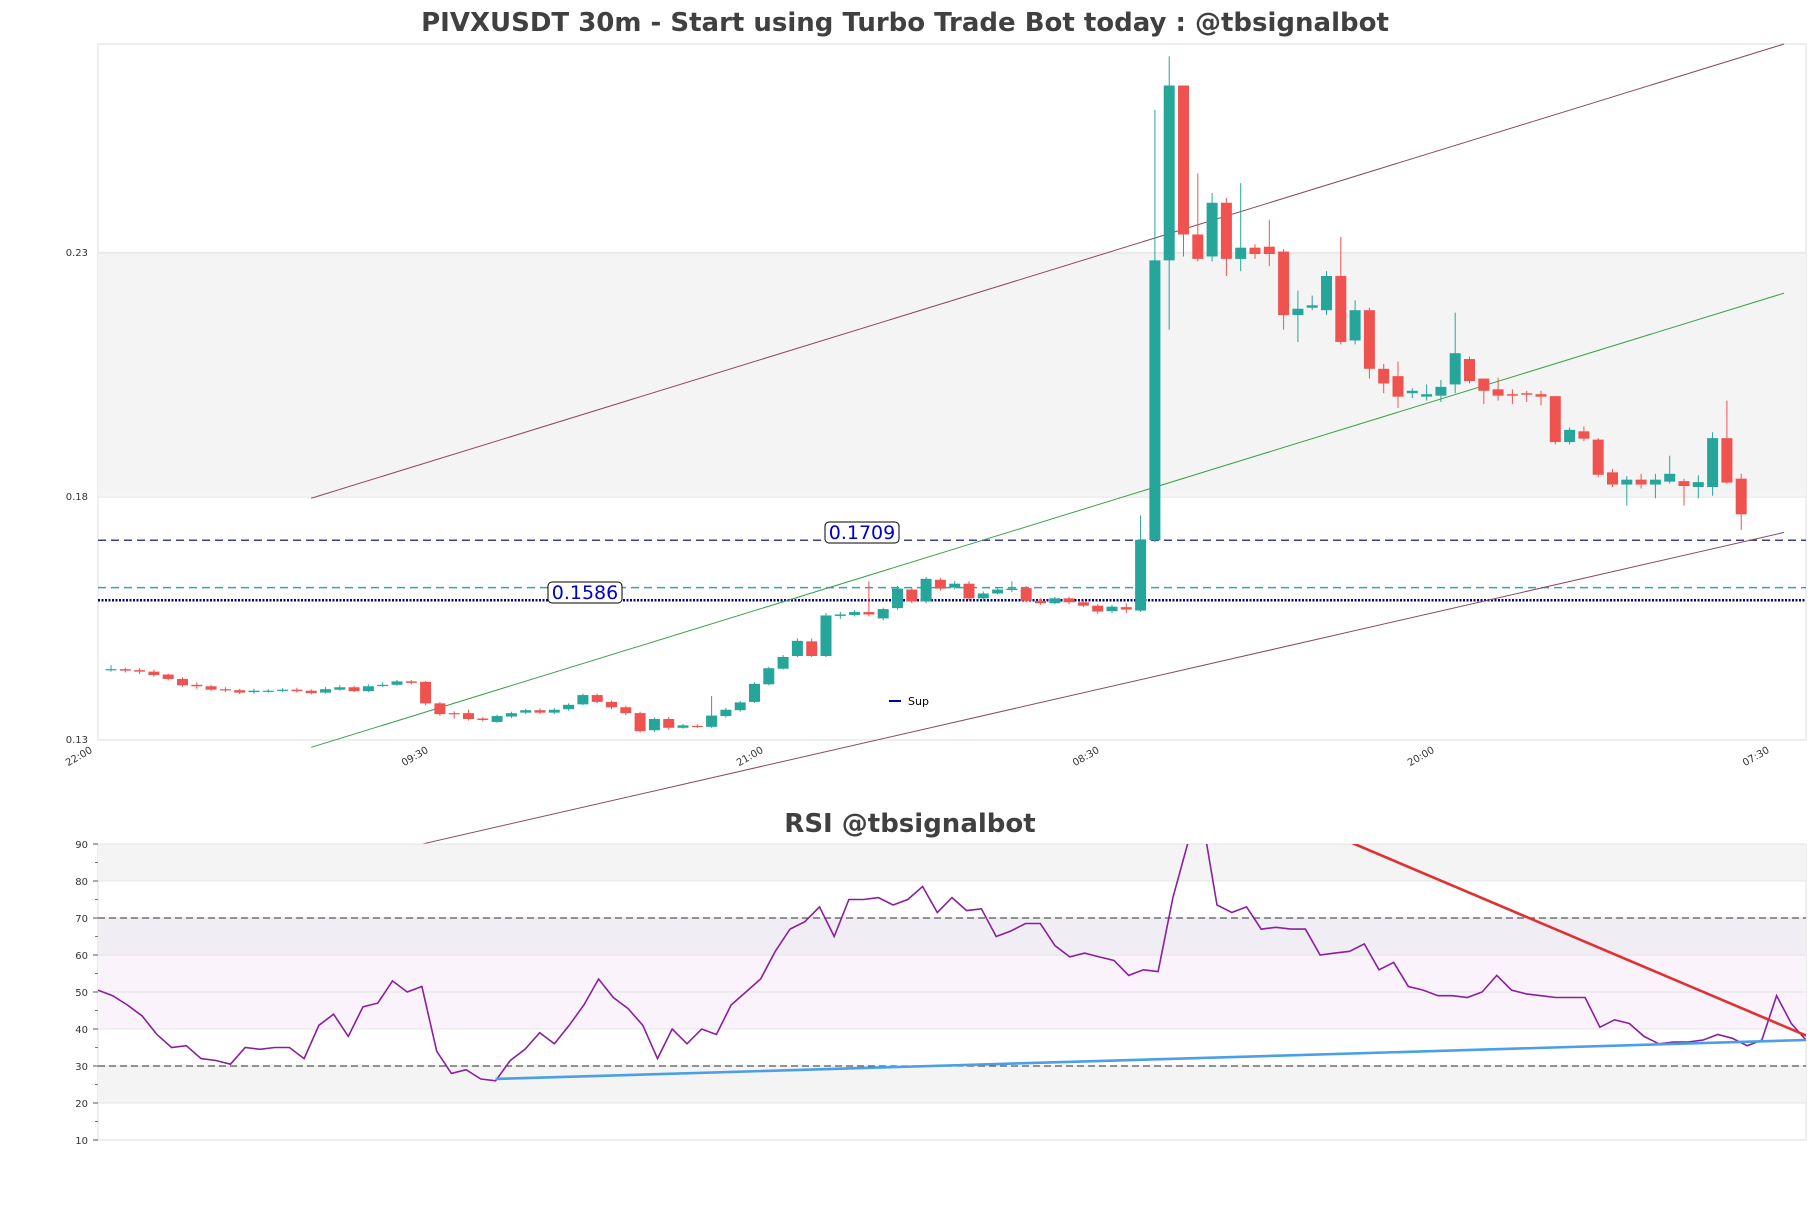  What do you see at coordinates (81, 1067) in the screenshot?
I see `rsi-y-tick-label: 30` at bounding box center [81, 1067].